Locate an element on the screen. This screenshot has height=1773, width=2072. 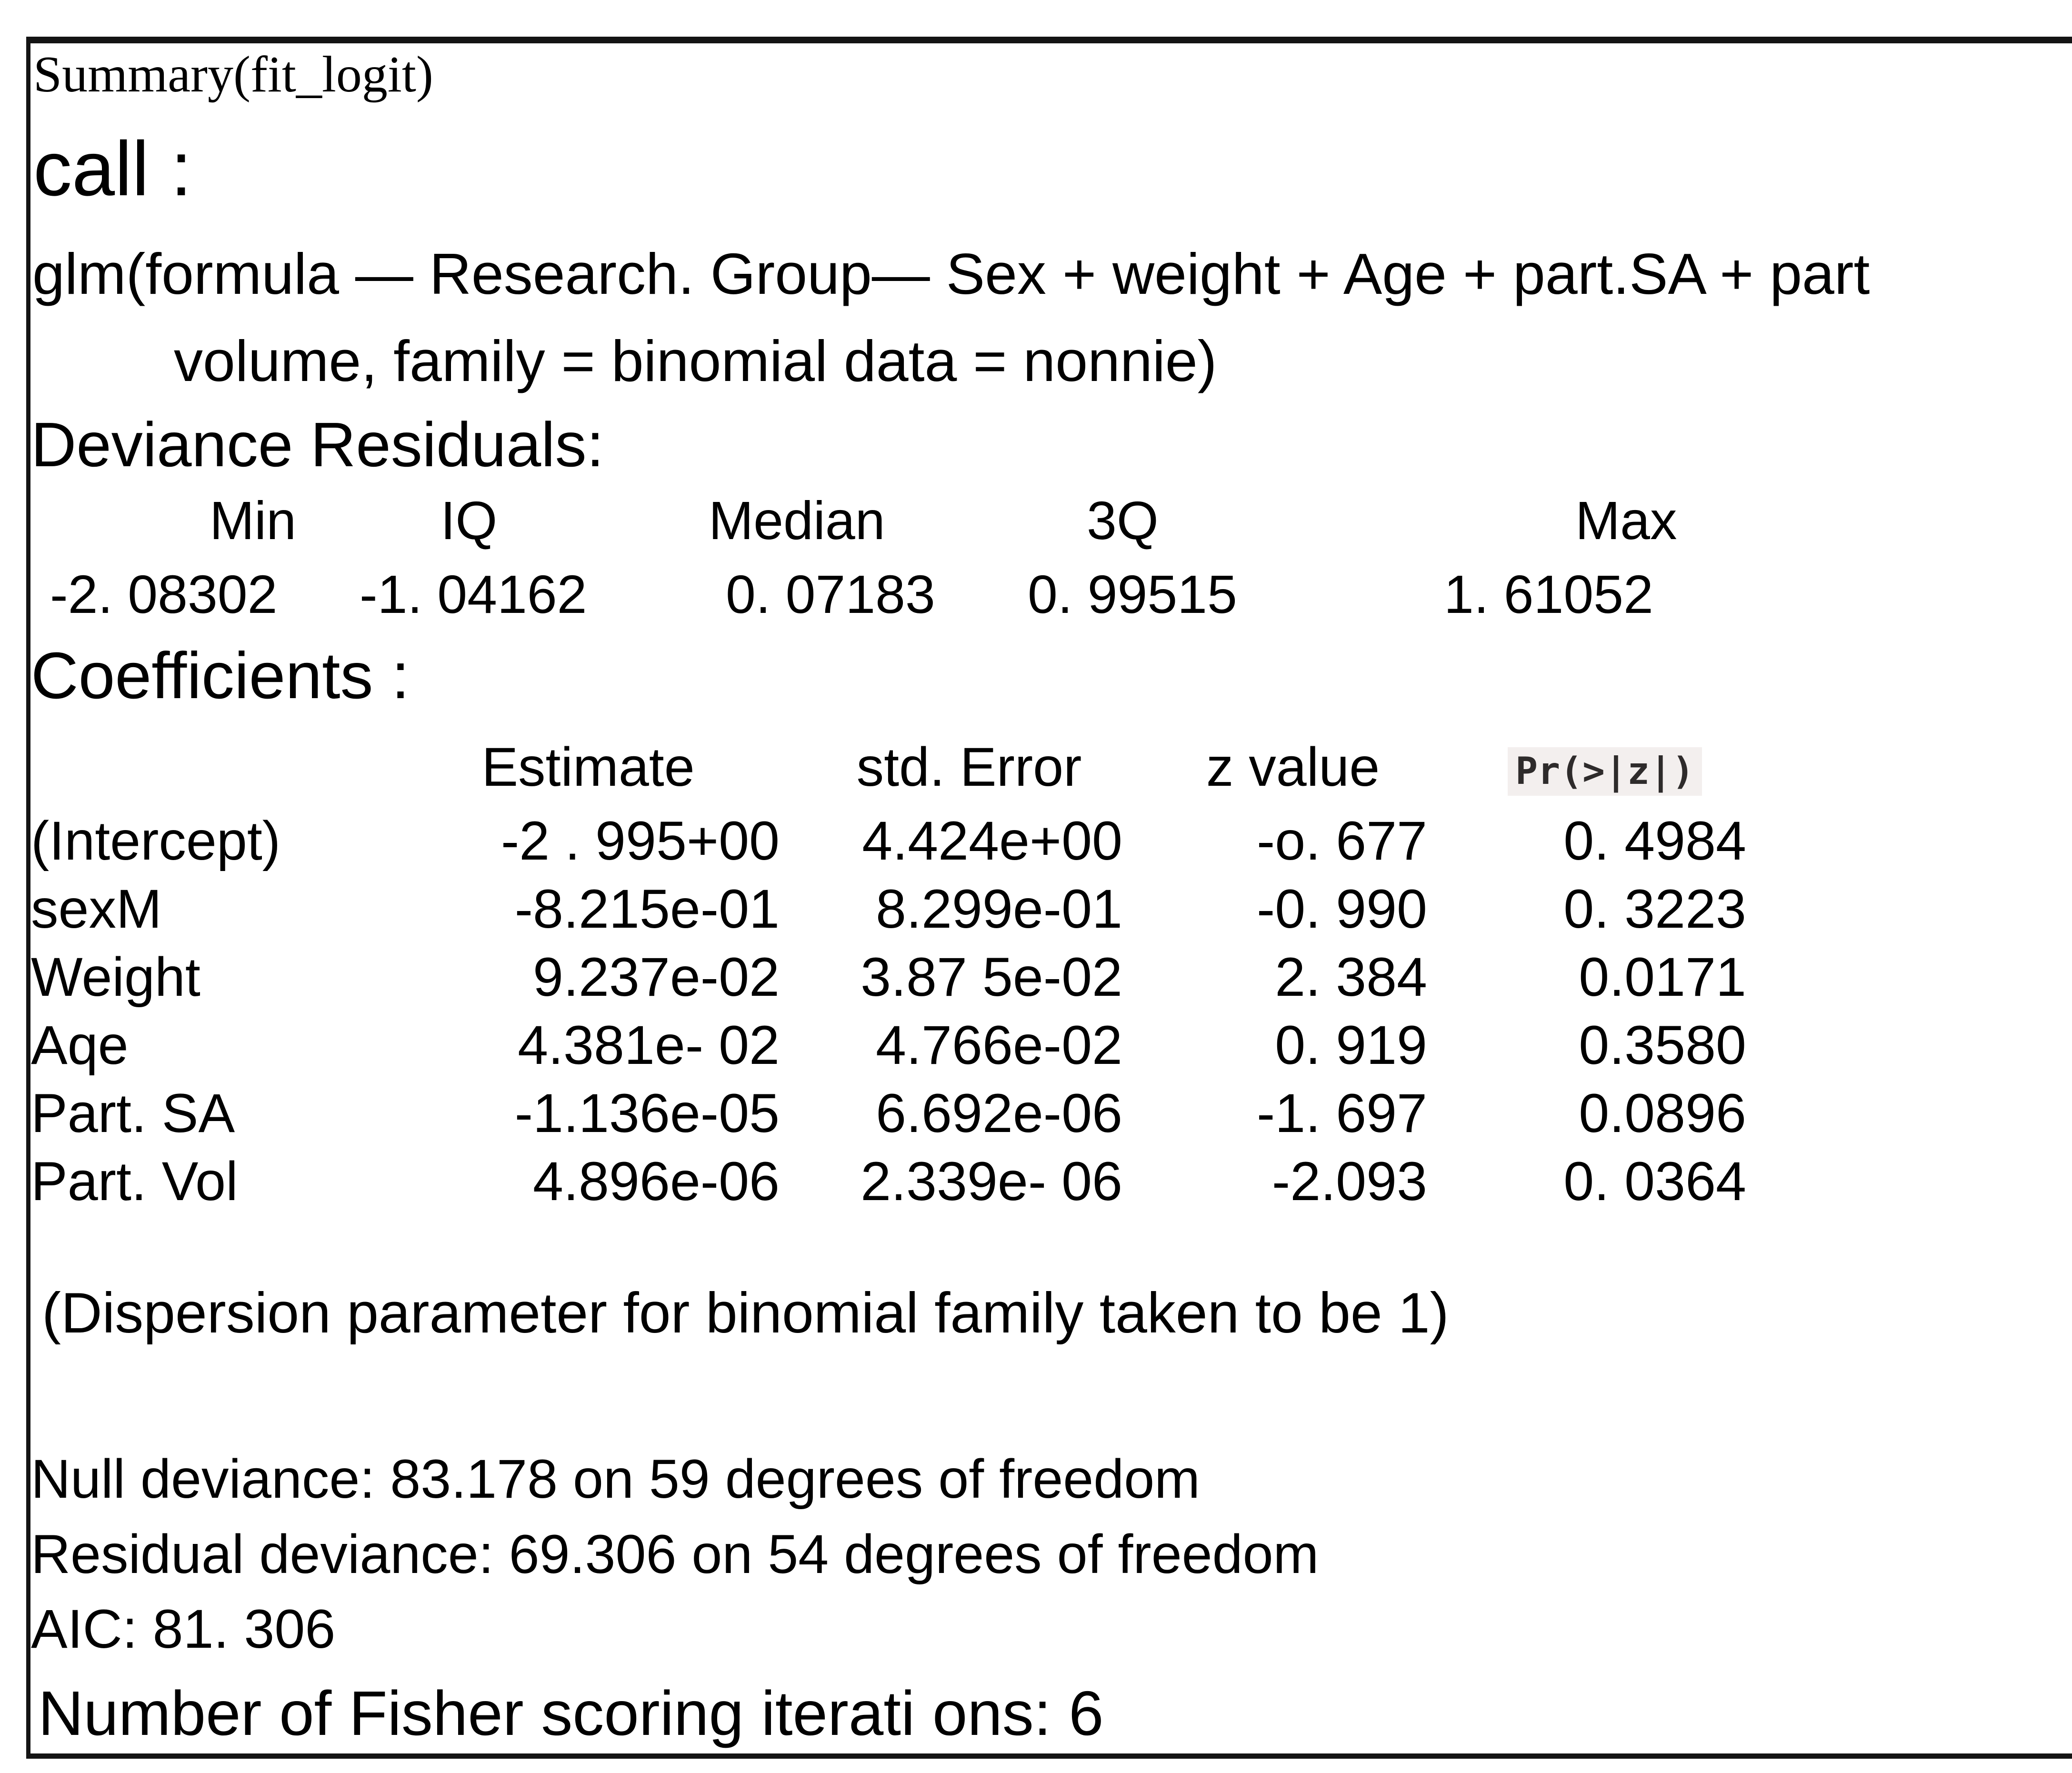
coef-col-empty is located at coordinates (205, 768).